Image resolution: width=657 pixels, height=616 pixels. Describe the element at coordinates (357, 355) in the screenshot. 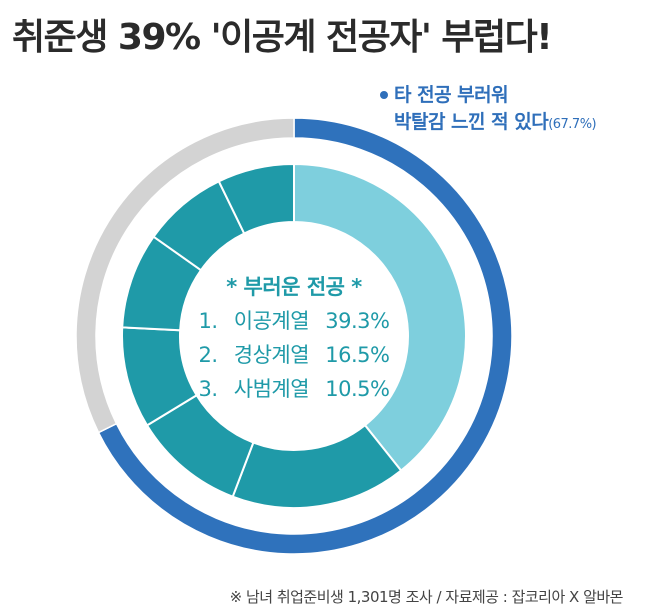

I see `major-value: 16.5%` at that location.